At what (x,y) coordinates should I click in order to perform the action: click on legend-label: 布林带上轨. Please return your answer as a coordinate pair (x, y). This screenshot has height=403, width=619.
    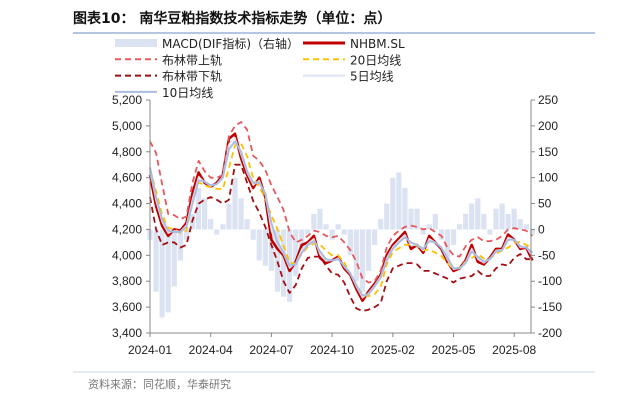
    Looking at the image, I should click on (192, 60).